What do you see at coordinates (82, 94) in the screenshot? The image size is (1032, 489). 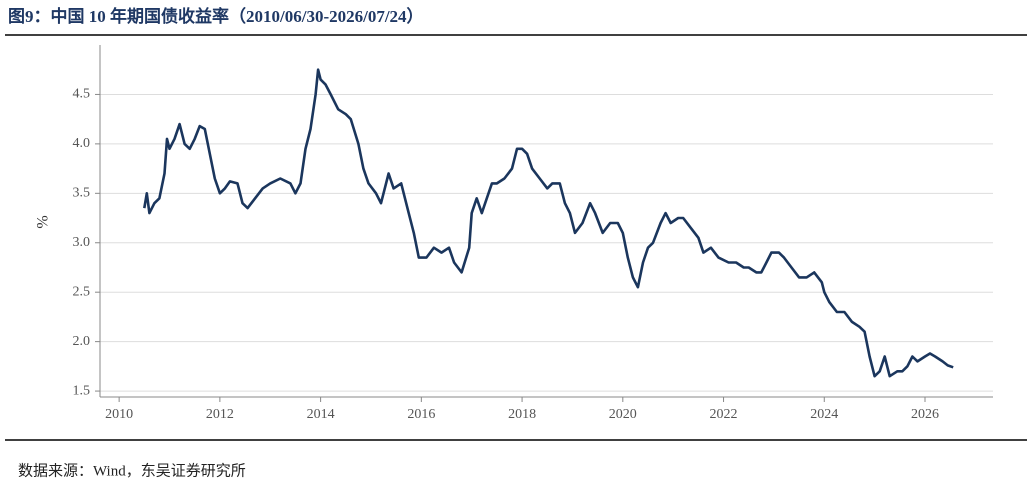 I see `y-tick-label: 4.5` at bounding box center [82, 94].